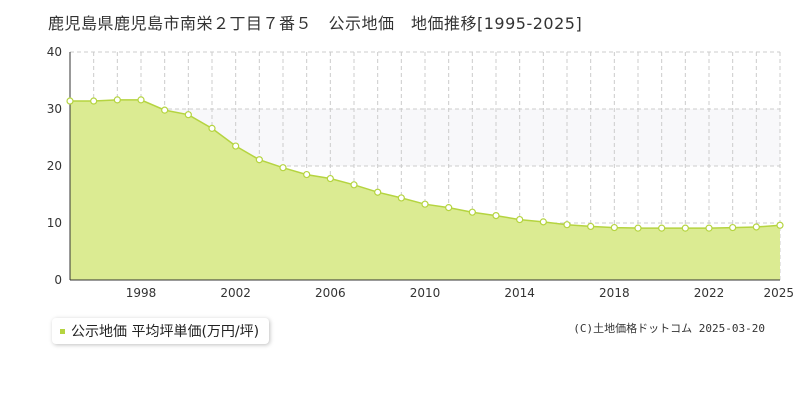 The image size is (800, 400). What do you see at coordinates (62, 331) in the screenshot?
I see `legend-swatch` at bounding box center [62, 331].